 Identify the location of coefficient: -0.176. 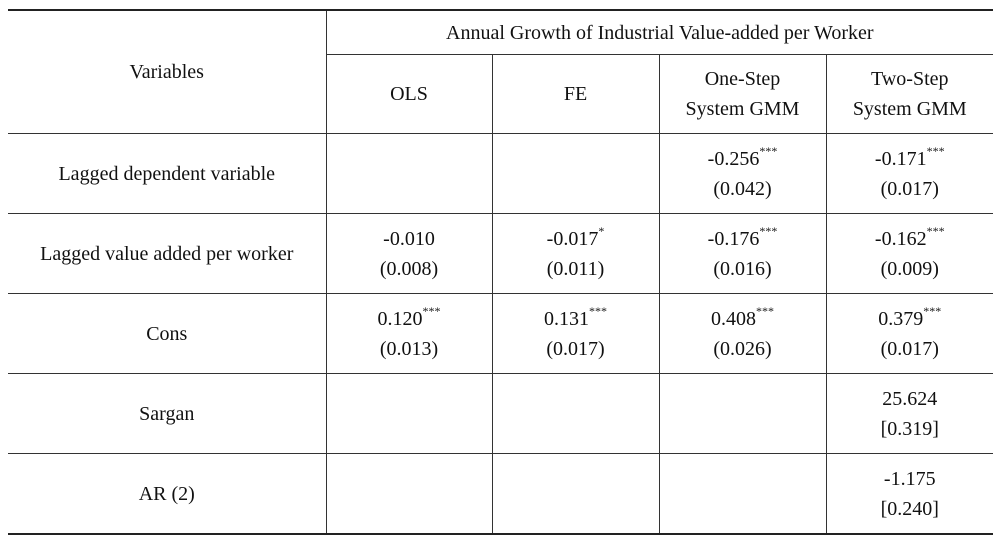
(733, 238).